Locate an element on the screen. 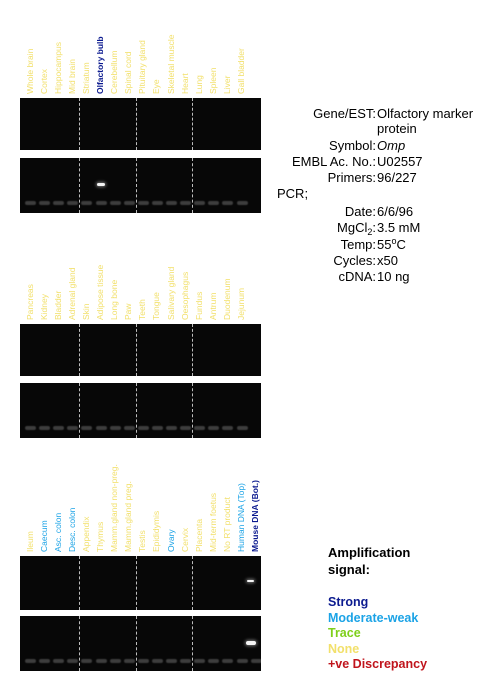  lane-label: Gall bladder is located at coordinates (241, 71).